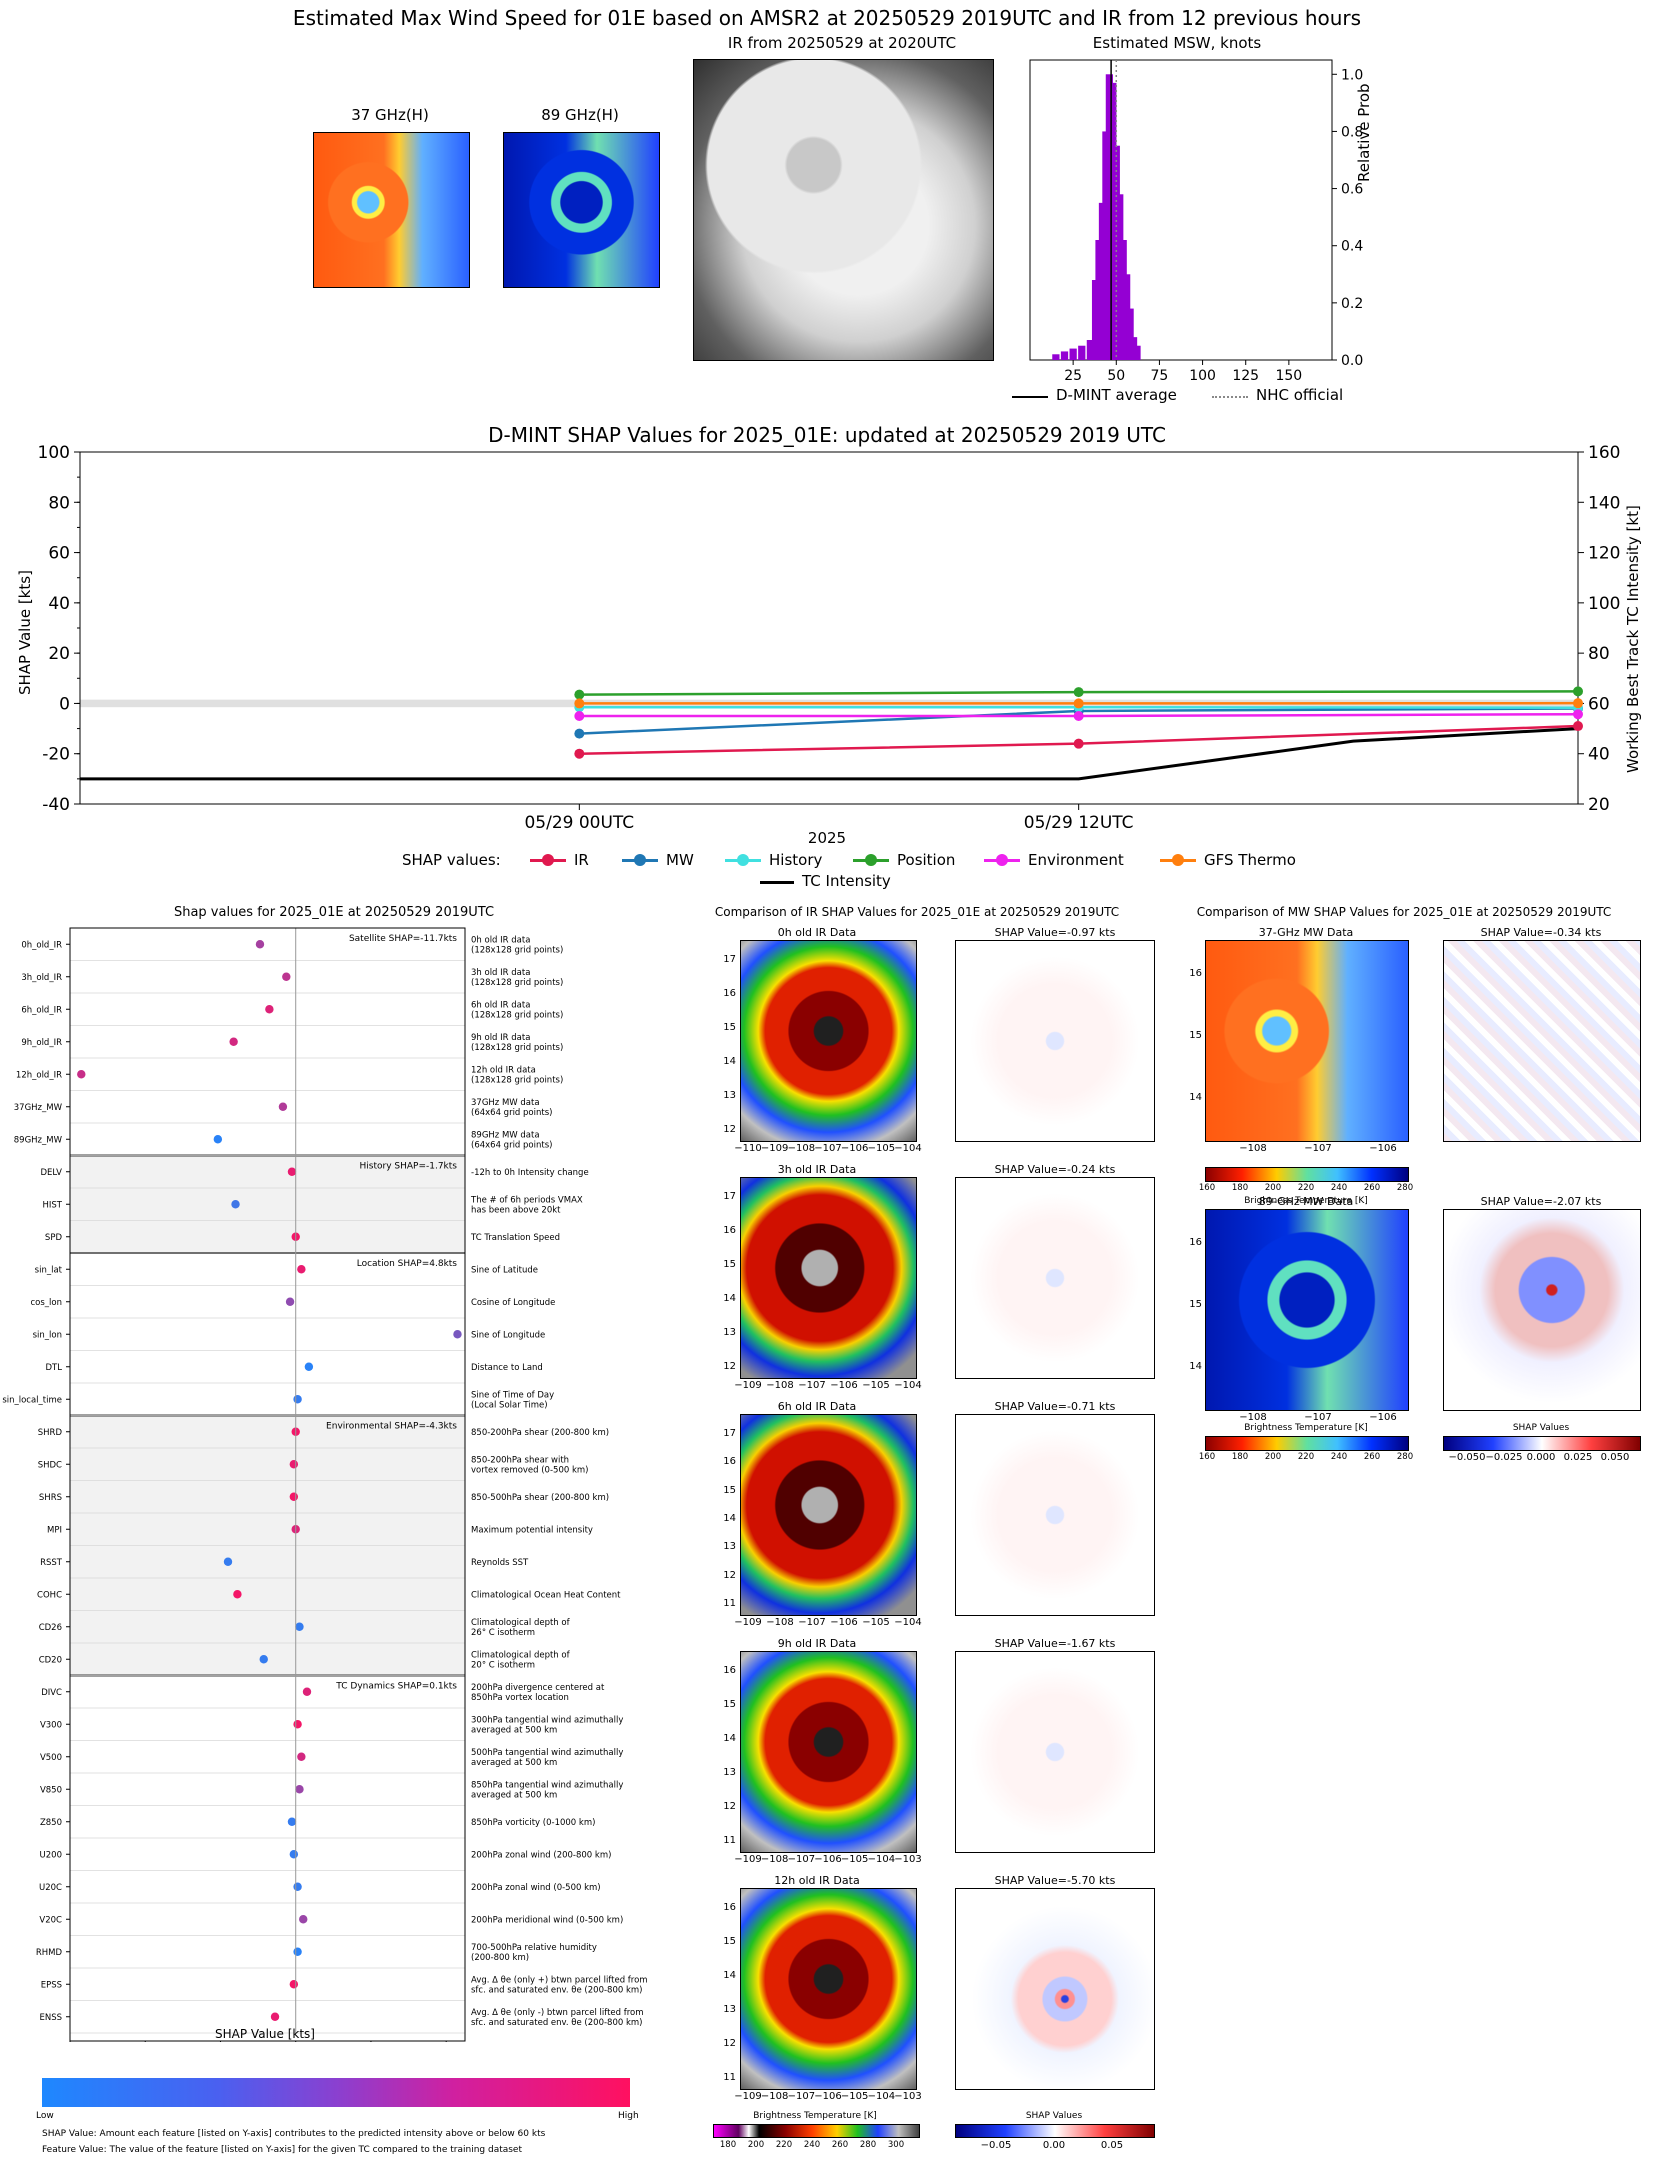  What do you see at coordinates (728, 2145) in the screenshot?
I see `ir-bt-tick-label: 180` at bounding box center [728, 2145].